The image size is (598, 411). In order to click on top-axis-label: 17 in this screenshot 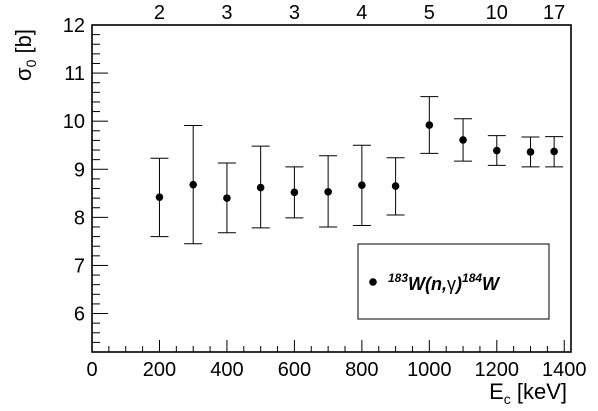, I will do `click(554, 13)`.